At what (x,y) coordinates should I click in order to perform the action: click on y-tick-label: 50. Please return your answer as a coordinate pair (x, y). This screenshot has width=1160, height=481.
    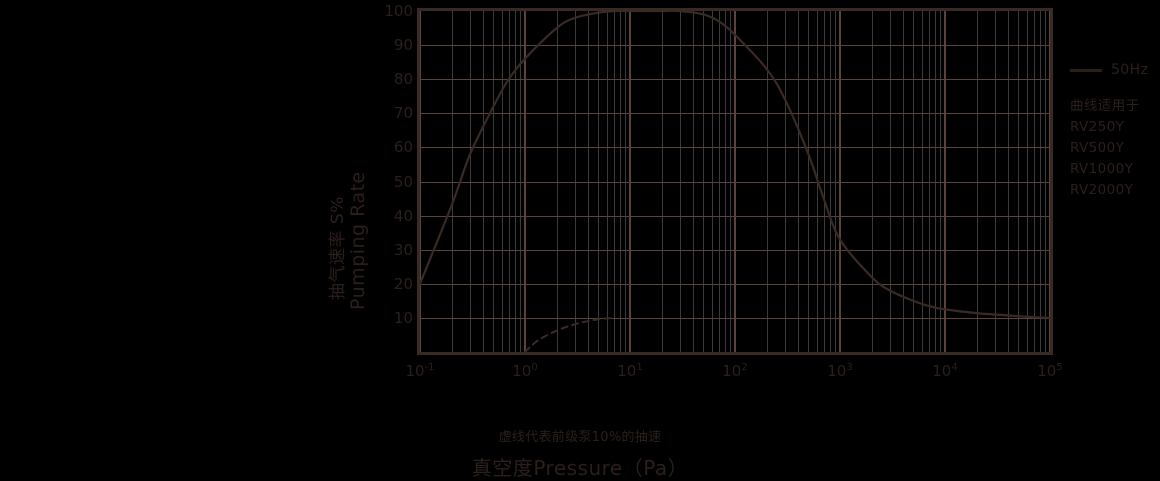
    Looking at the image, I should click on (403, 181).